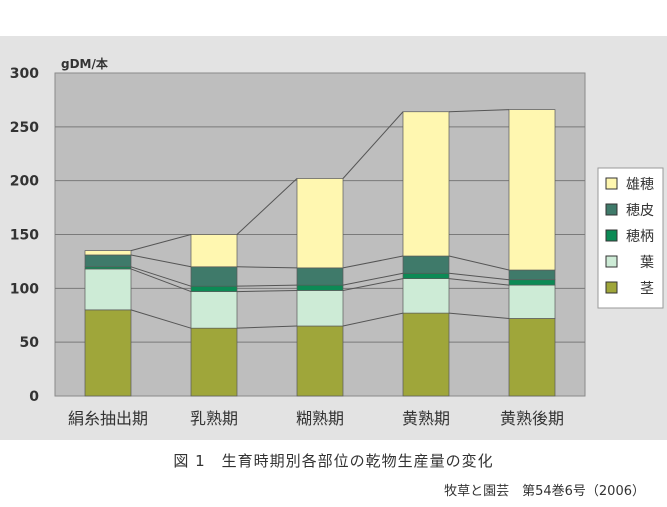 This screenshot has height=507, width=667. Describe the element at coordinates (30, 343) in the screenshot. I see `y-tick-label: 50` at that location.